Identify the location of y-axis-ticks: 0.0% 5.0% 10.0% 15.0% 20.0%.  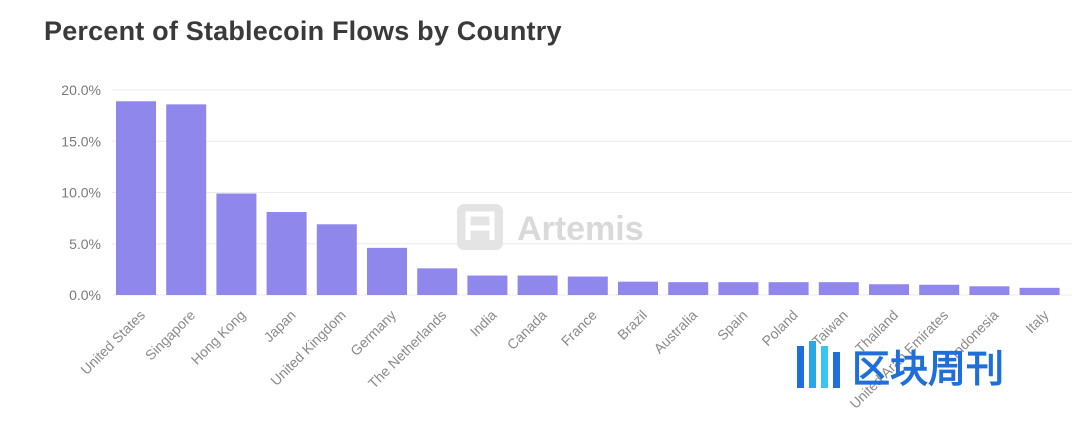
(81, 192).